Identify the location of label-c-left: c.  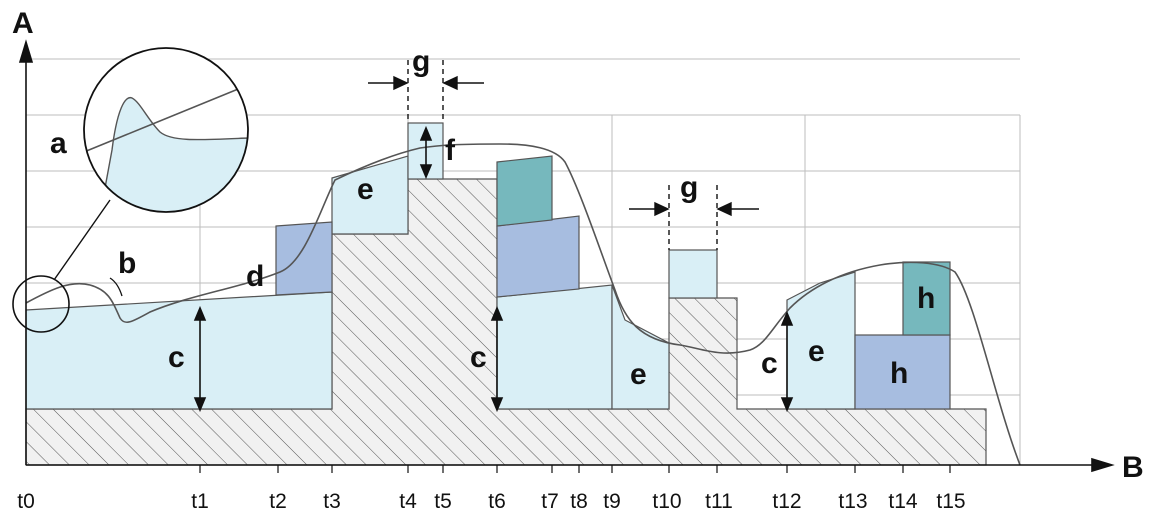
(176, 357).